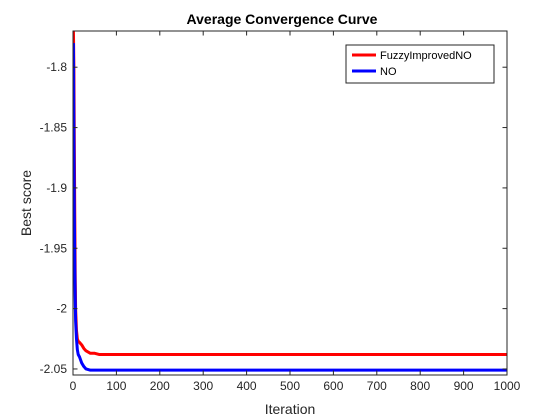  Describe the element at coordinates (247, 386) in the screenshot. I see `x-tick-label: 400` at that location.